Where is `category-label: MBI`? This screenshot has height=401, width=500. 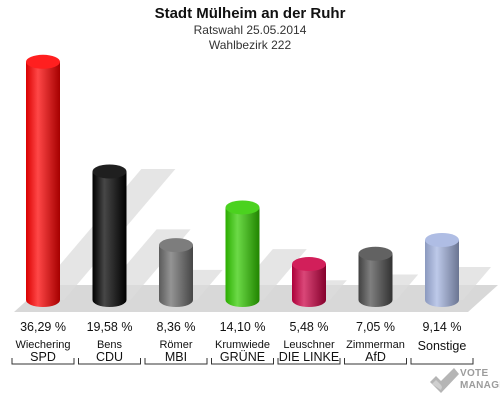
category-label: MBI is located at coordinates (176, 357).